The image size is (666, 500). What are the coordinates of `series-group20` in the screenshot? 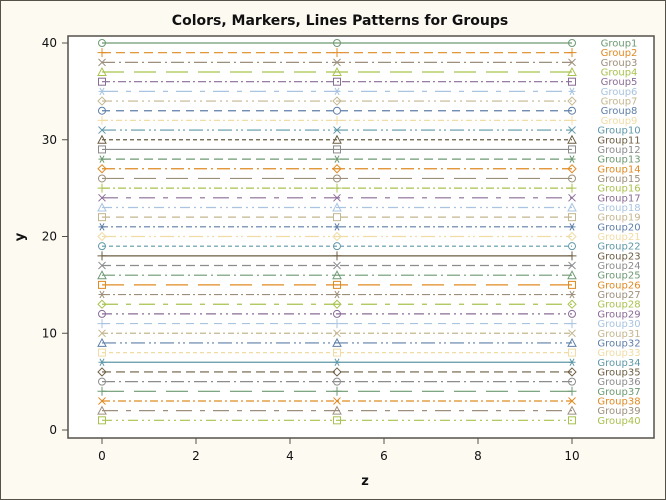 It's located at (337, 227).